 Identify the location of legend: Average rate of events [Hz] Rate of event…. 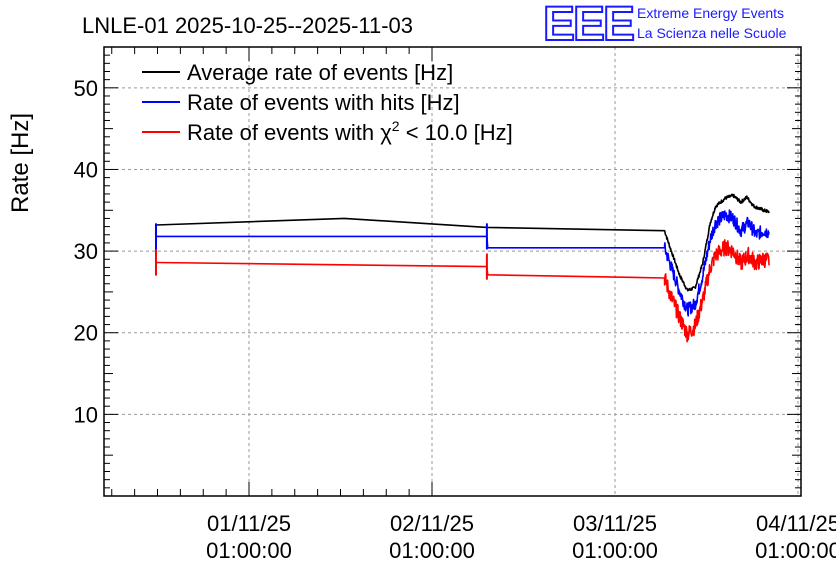
(327, 102).